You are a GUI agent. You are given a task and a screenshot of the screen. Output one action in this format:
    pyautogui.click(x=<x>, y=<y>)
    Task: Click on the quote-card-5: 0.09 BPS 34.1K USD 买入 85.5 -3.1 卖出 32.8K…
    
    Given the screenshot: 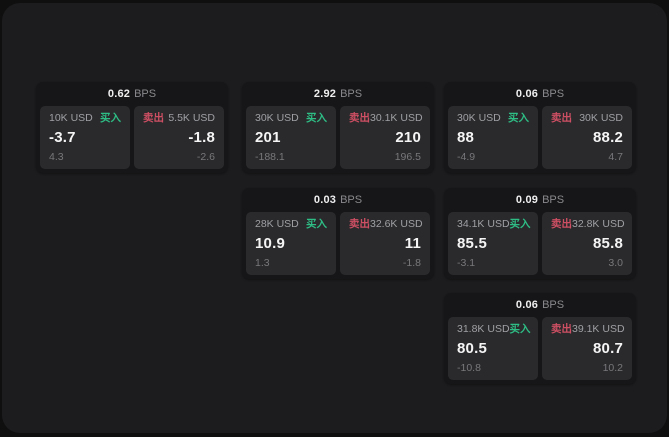 What is the action you would take?
    pyautogui.click(x=540, y=233)
    